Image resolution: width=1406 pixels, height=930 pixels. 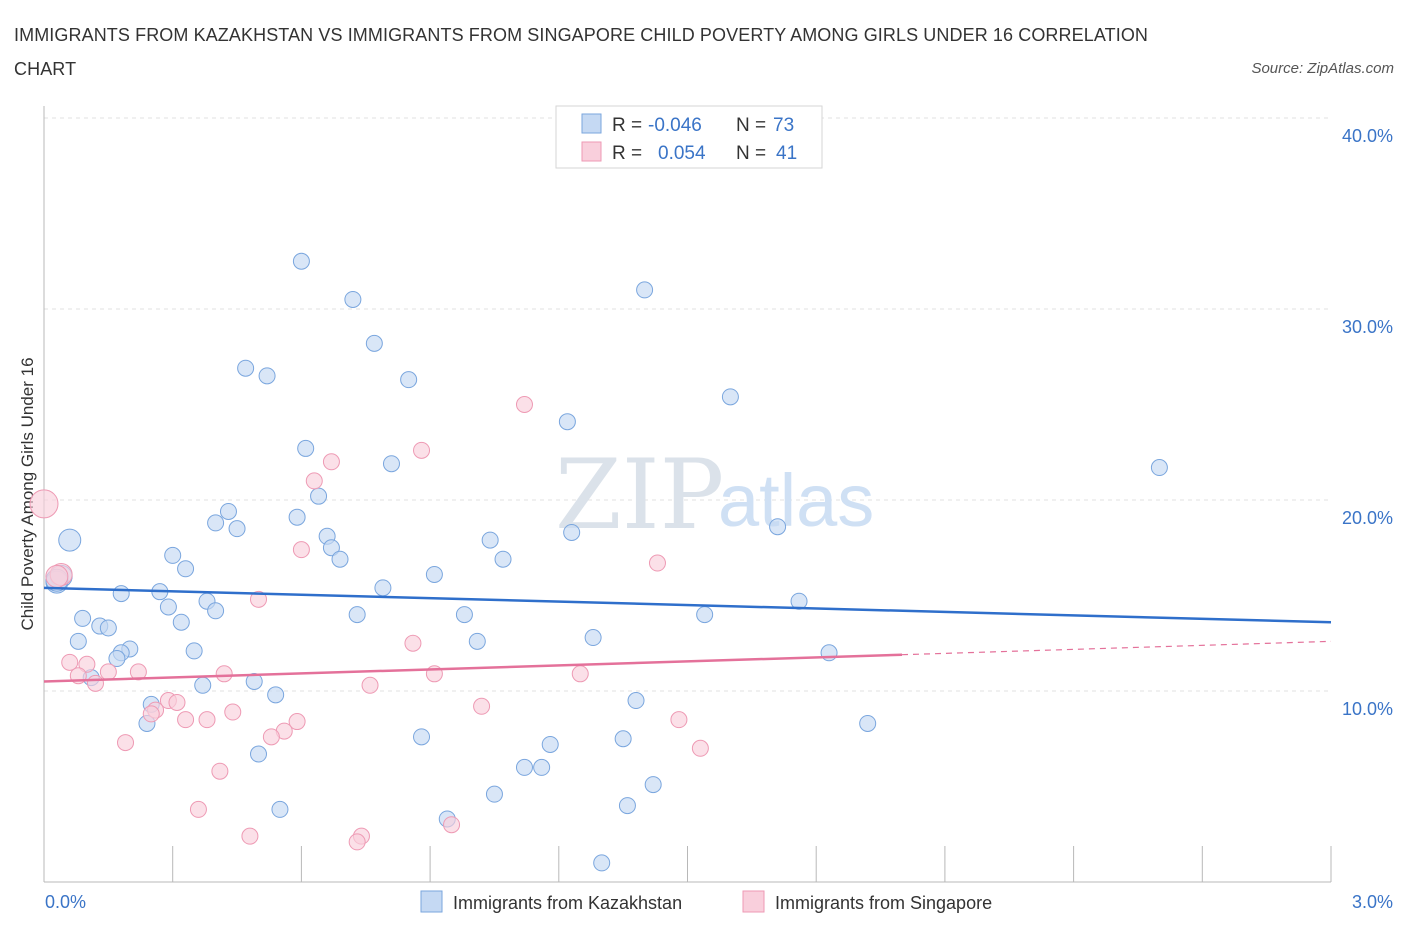 I want to click on legend-label-singapore: Immigrants from Singapore, so click(x=883, y=903).